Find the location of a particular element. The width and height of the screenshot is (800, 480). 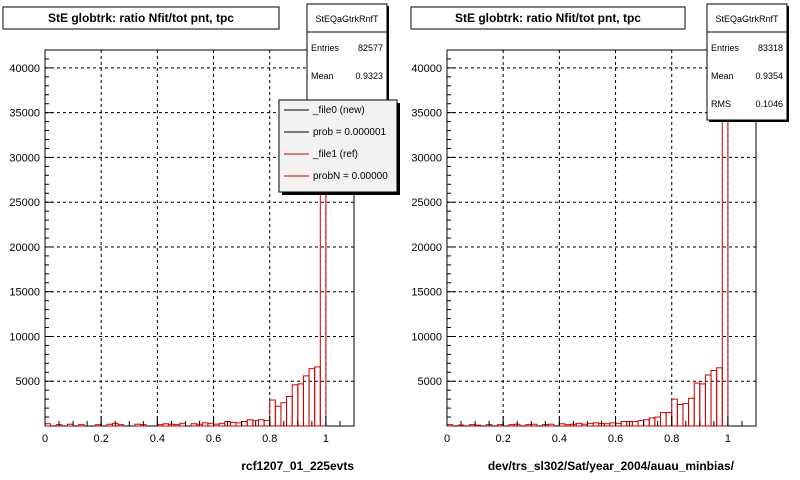

stats-box-frame is located at coordinates (747, 62).